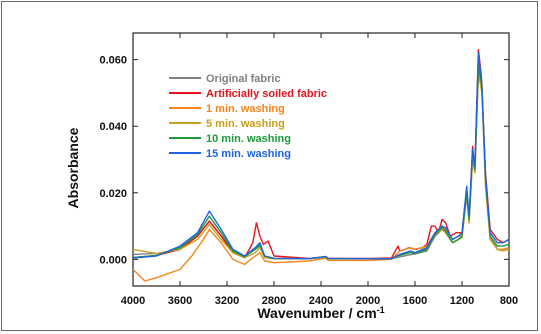 The image size is (541, 334). I want to click on legend-label: 5 min. washing, so click(245, 124).